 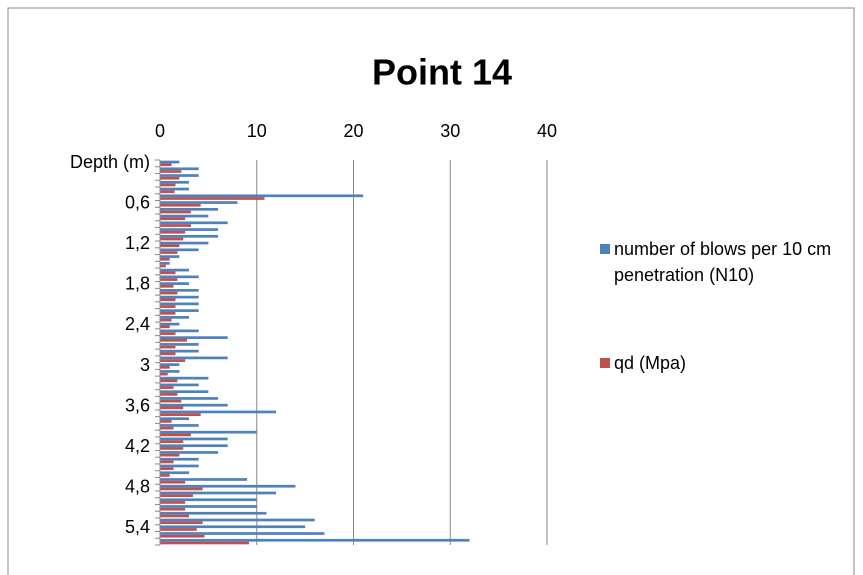 What do you see at coordinates (137, 243) in the screenshot?
I see `y-tick-label: 1,2` at bounding box center [137, 243].